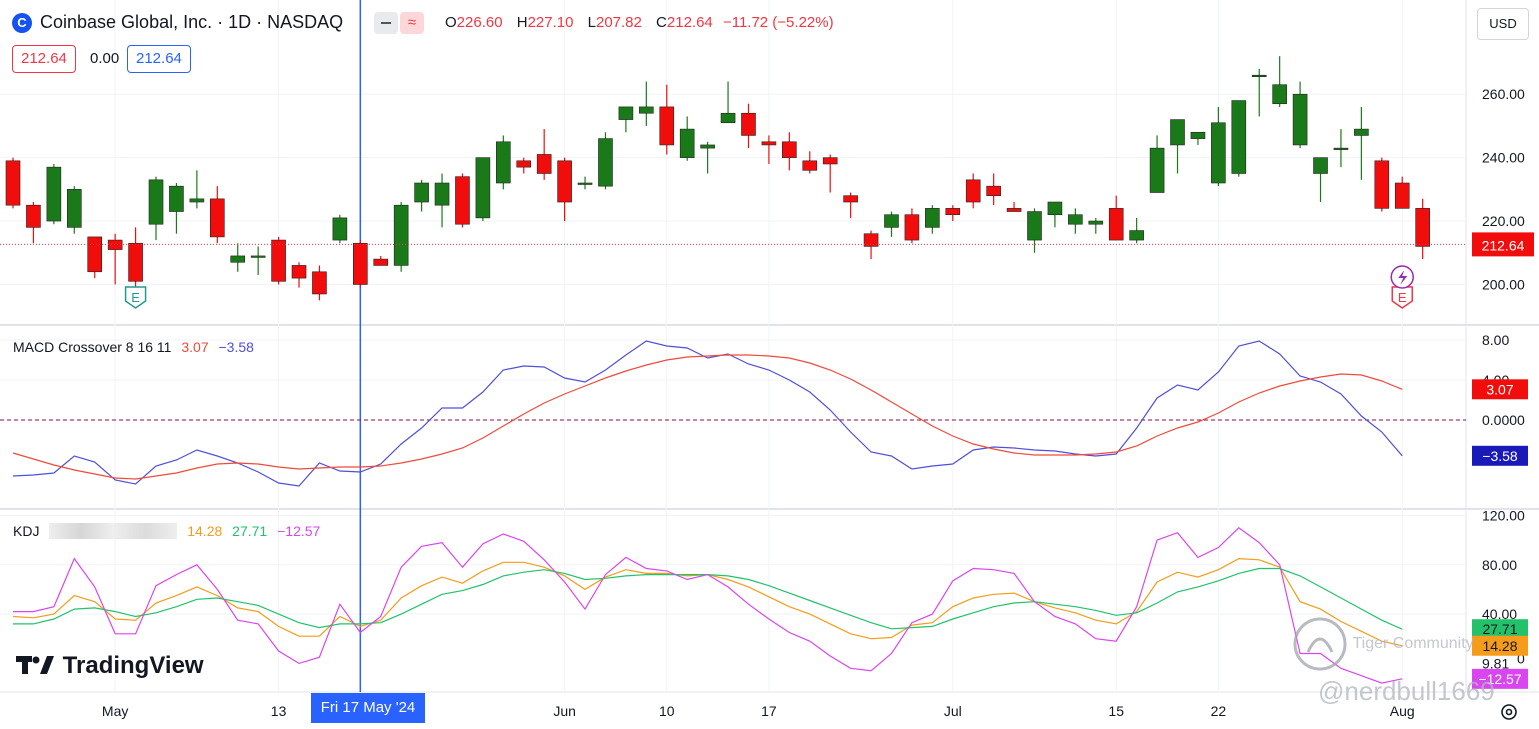 The width and height of the screenshot is (1539, 729). I want to click on macd-signal-last-label: 3.07, so click(1499, 389).